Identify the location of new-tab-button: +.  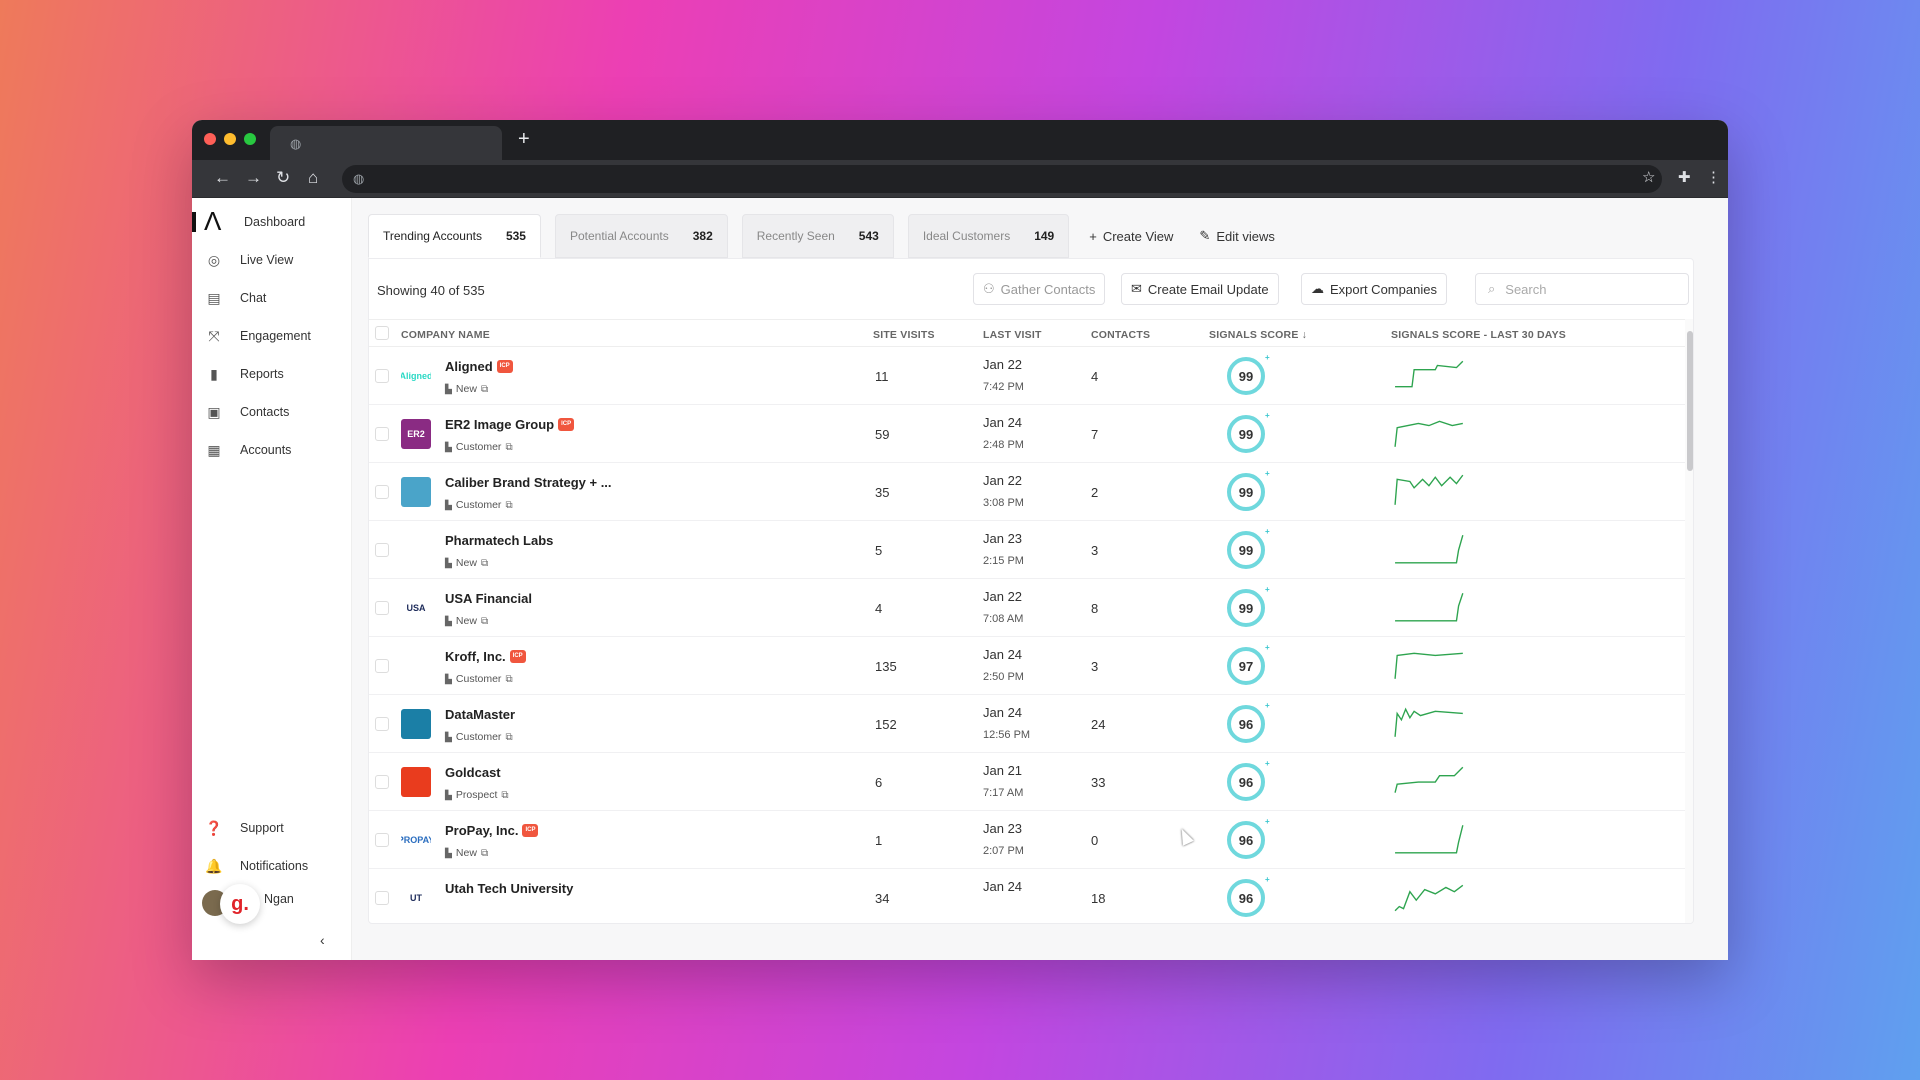
(524, 139).